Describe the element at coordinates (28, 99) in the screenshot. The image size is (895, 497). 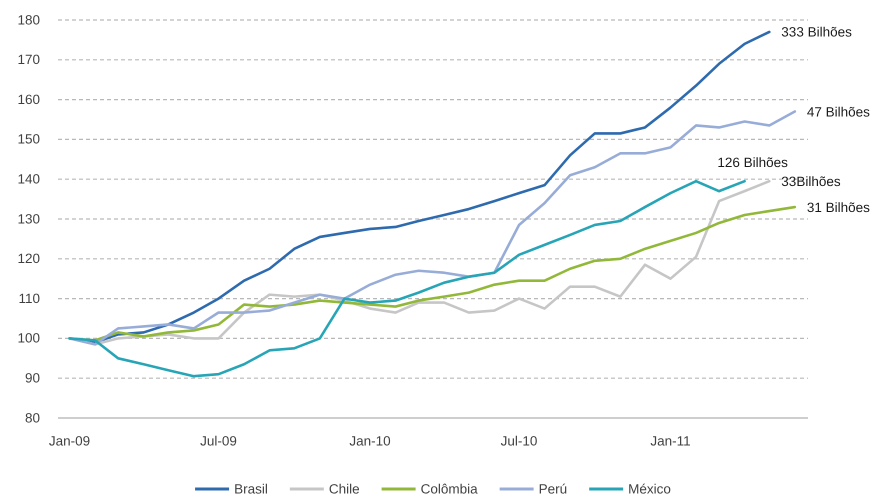
I see `y-tick-label: 160` at that location.